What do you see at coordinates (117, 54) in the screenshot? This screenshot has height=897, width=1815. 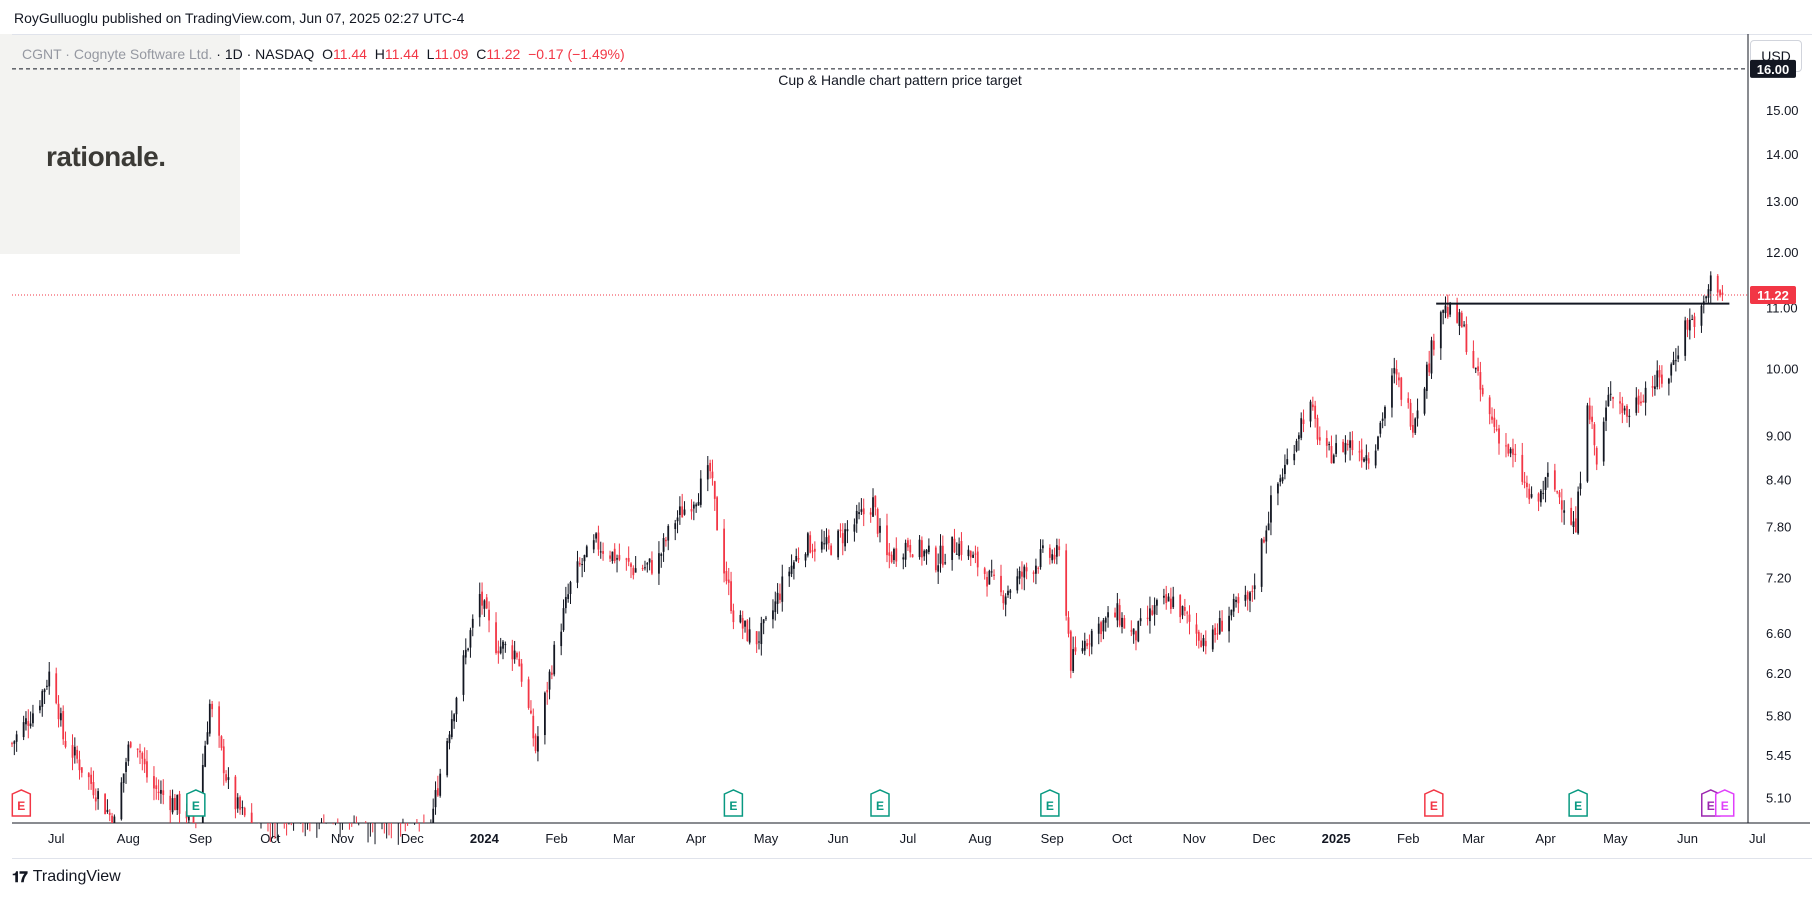 I see `symbol-name: CGNT · Cognyte Software Ltd.` at bounding box center [117, 54].